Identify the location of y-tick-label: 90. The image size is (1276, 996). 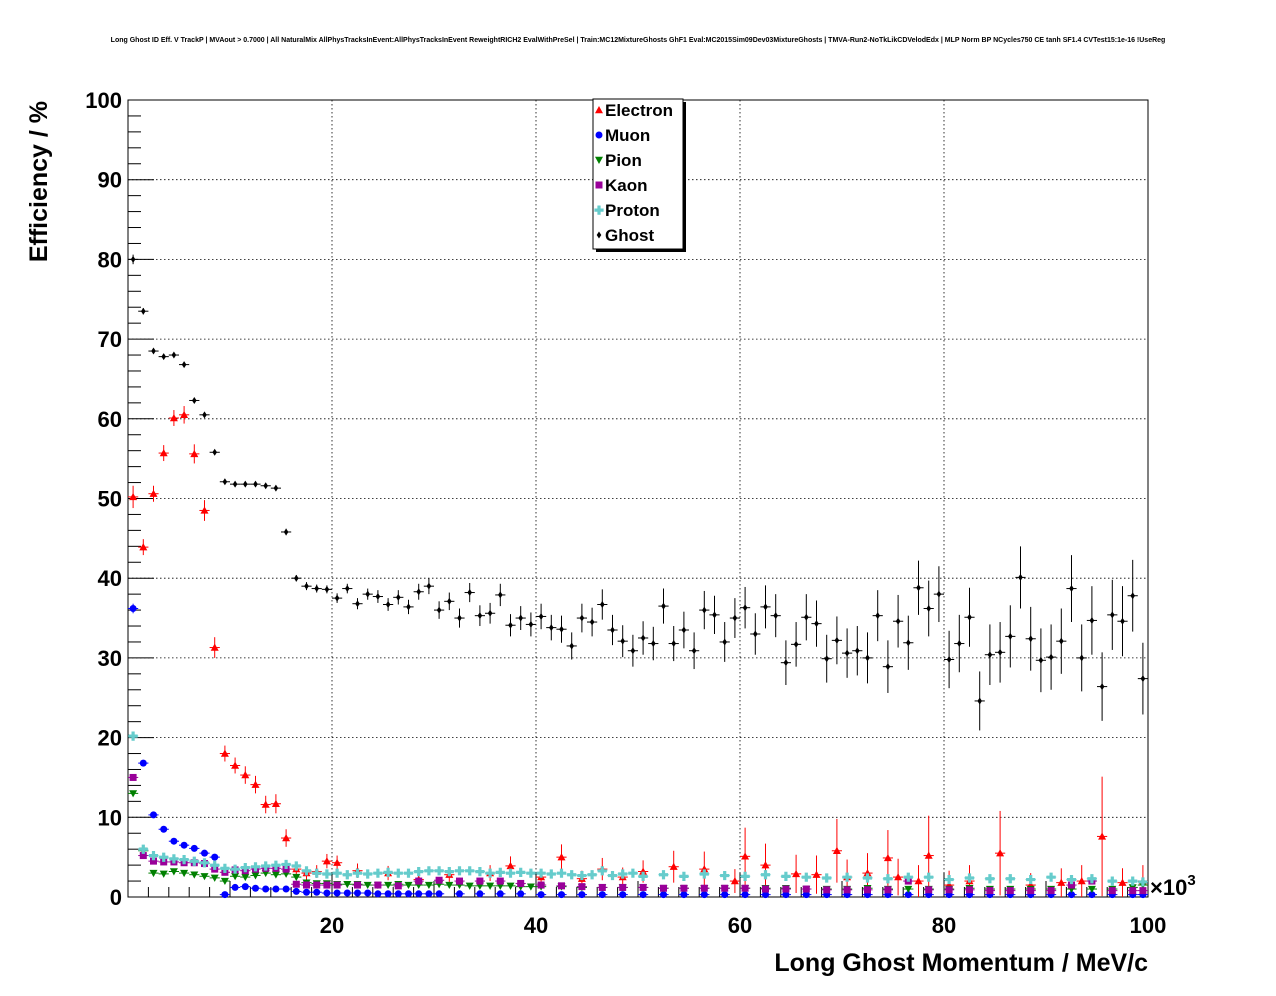
(110, 180).